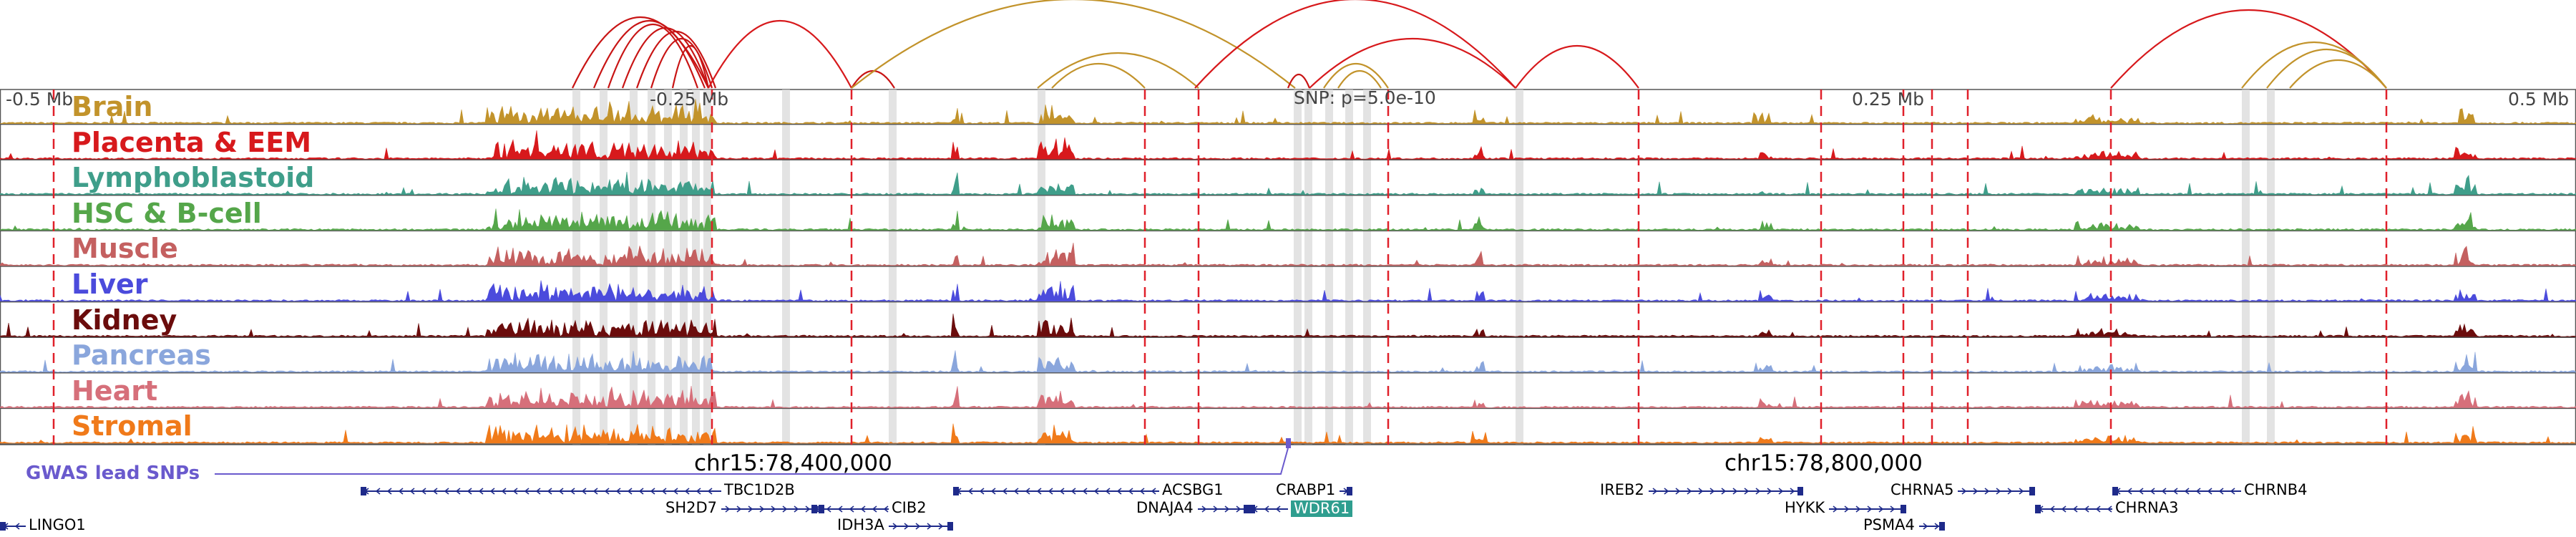 Image resolution: width=2576 pixels, height=537 pixels. Describe the element at coordinates (1622, 489) in the screenshot. I see `gene-label-ireb2: IREB2` at that location.